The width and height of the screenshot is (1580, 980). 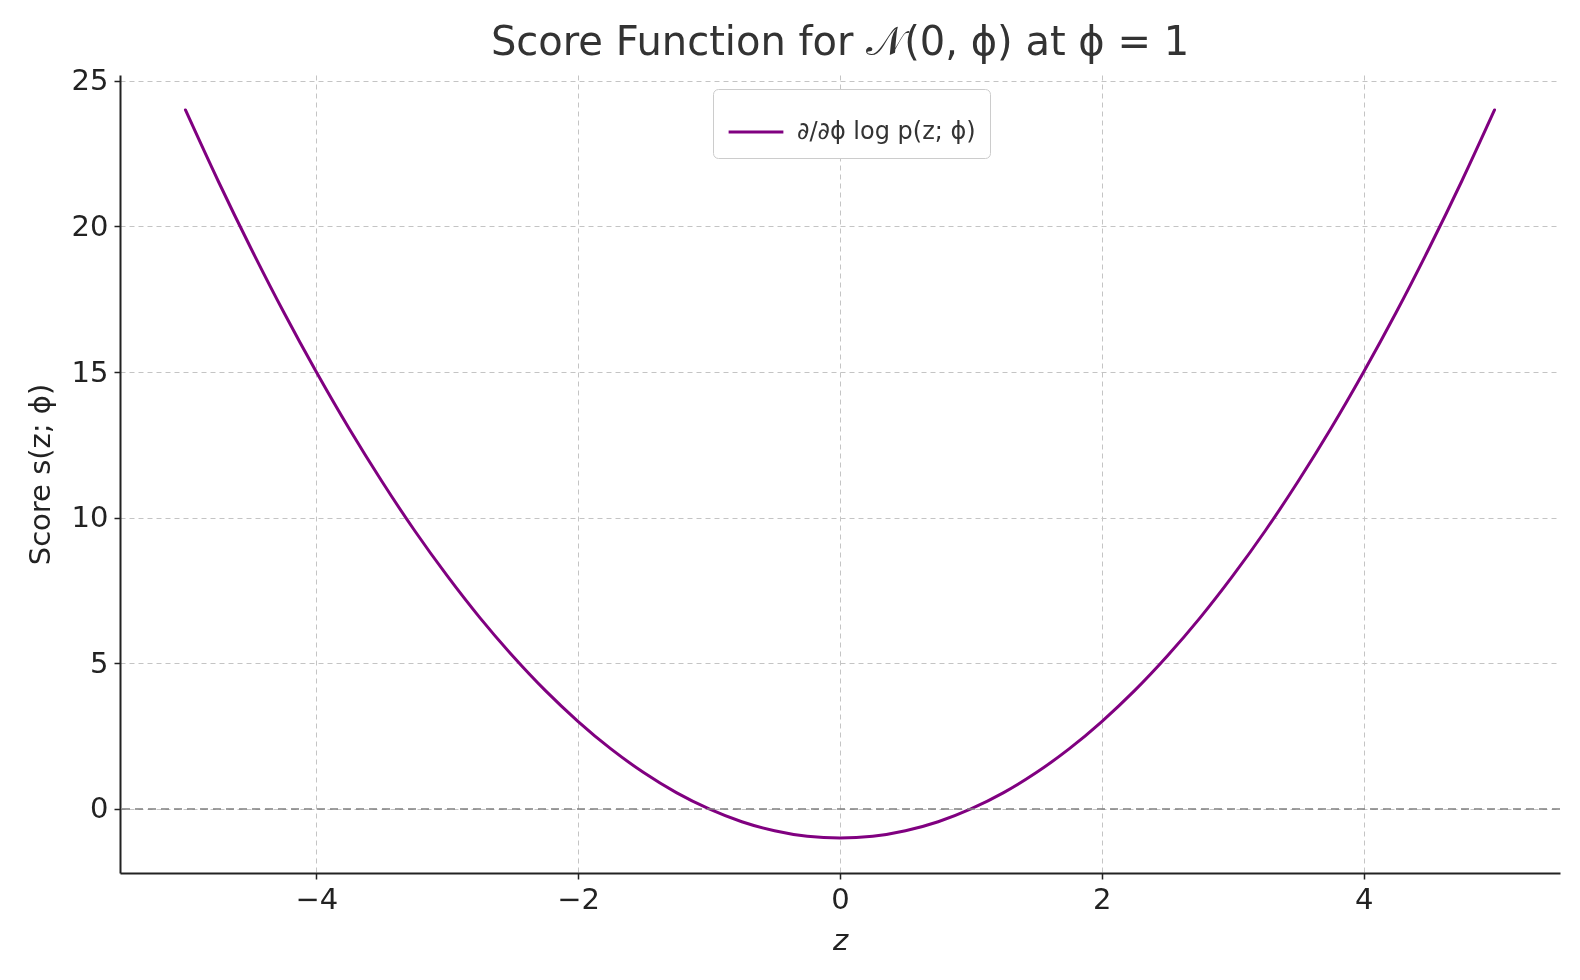 I want to click on y-tick-label: 25, so click(x=90, y=80).